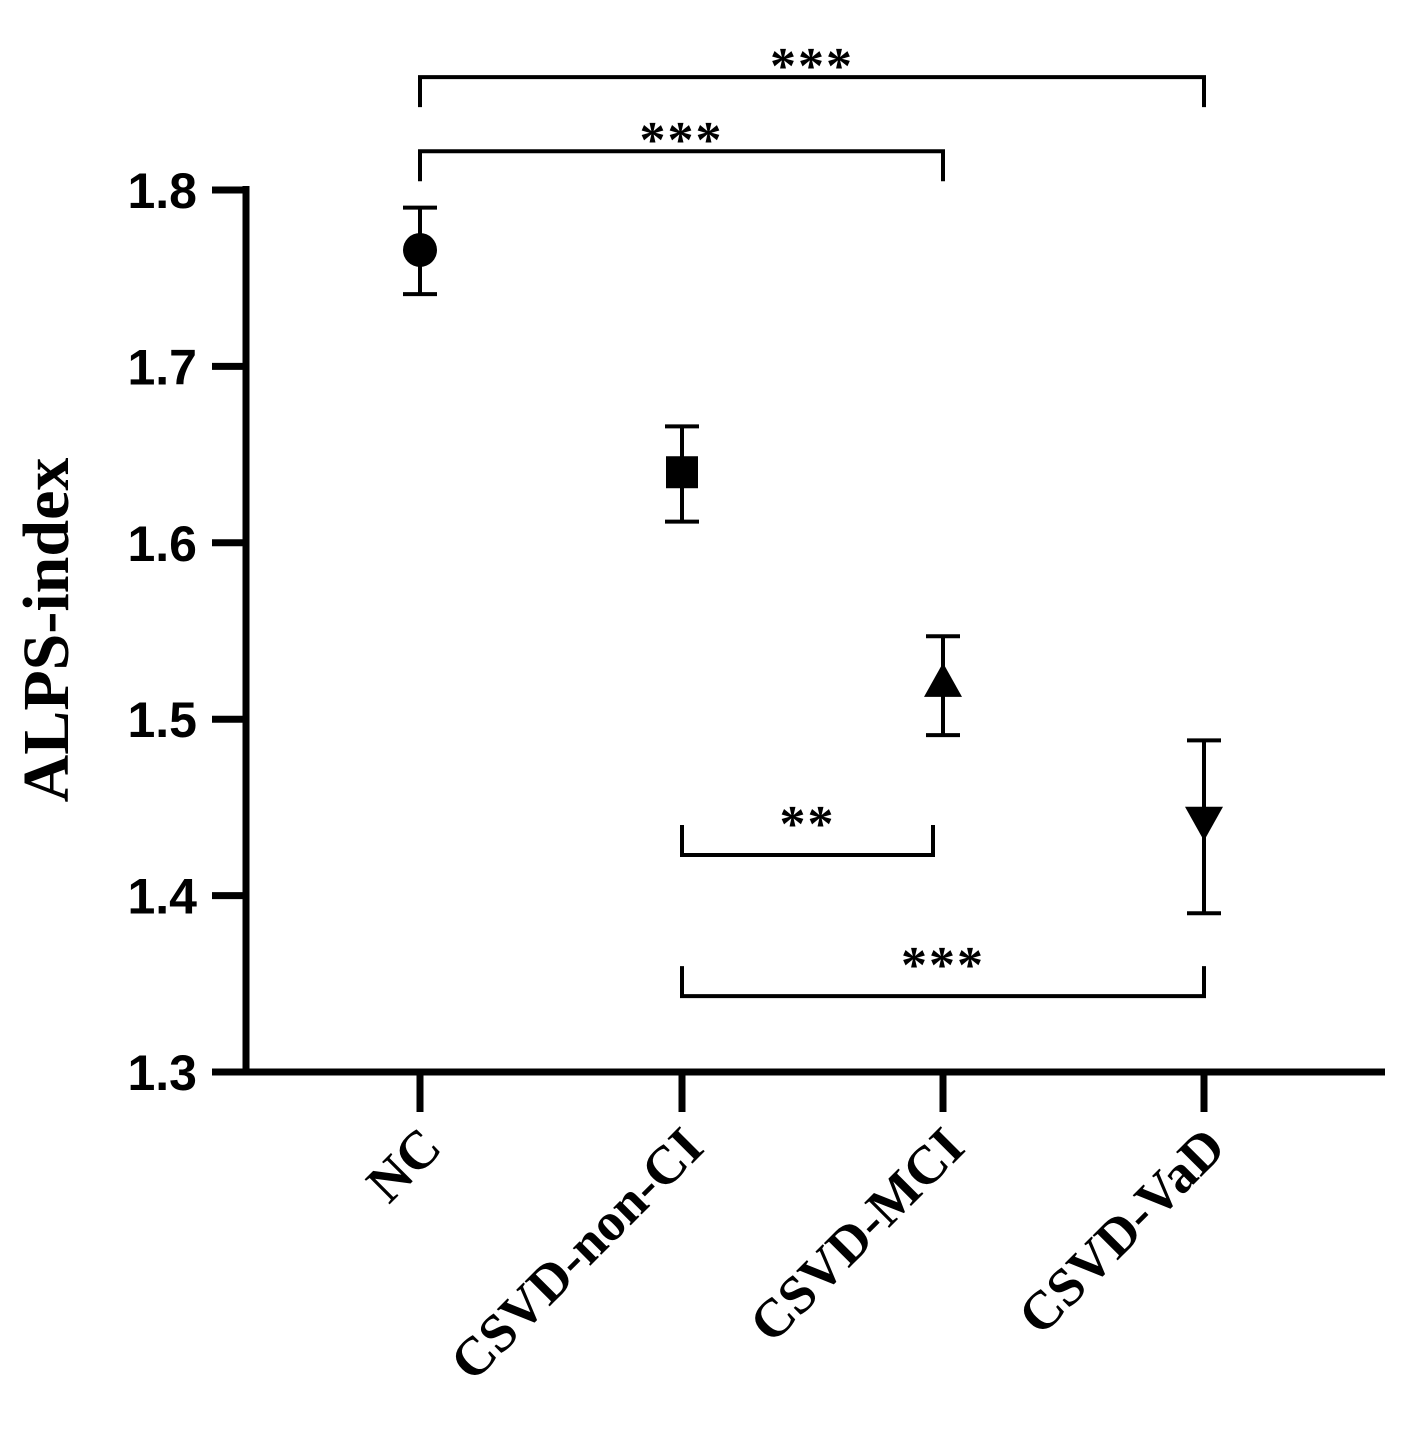 The image size is (1403, 1436). I want to click on data-point-triangle-down, so click(1204, 823).